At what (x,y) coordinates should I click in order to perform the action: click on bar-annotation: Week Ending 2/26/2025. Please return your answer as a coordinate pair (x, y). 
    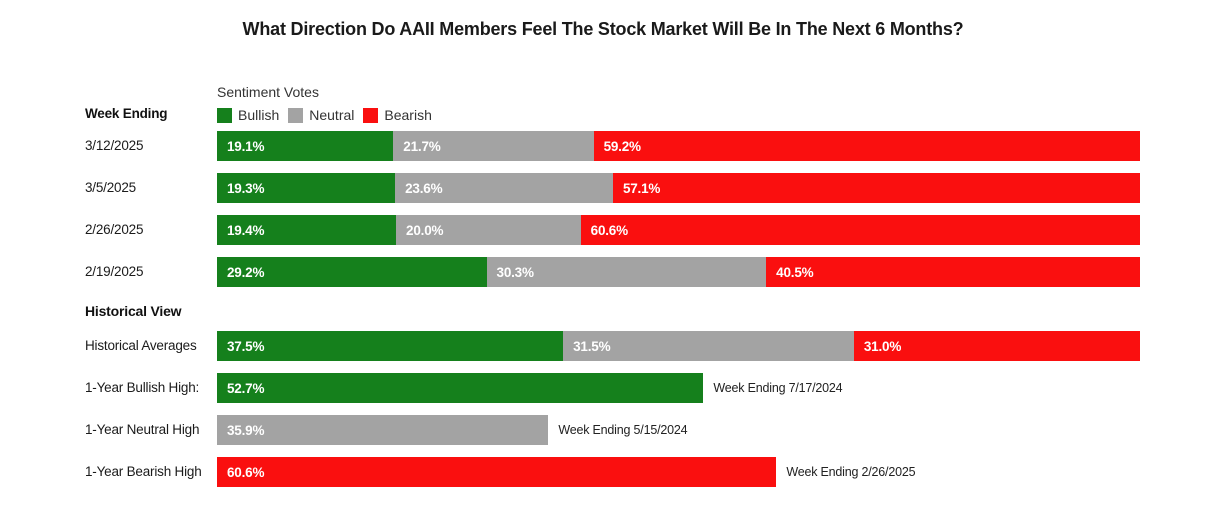
    Looking at the image, I should click on (851, 472).